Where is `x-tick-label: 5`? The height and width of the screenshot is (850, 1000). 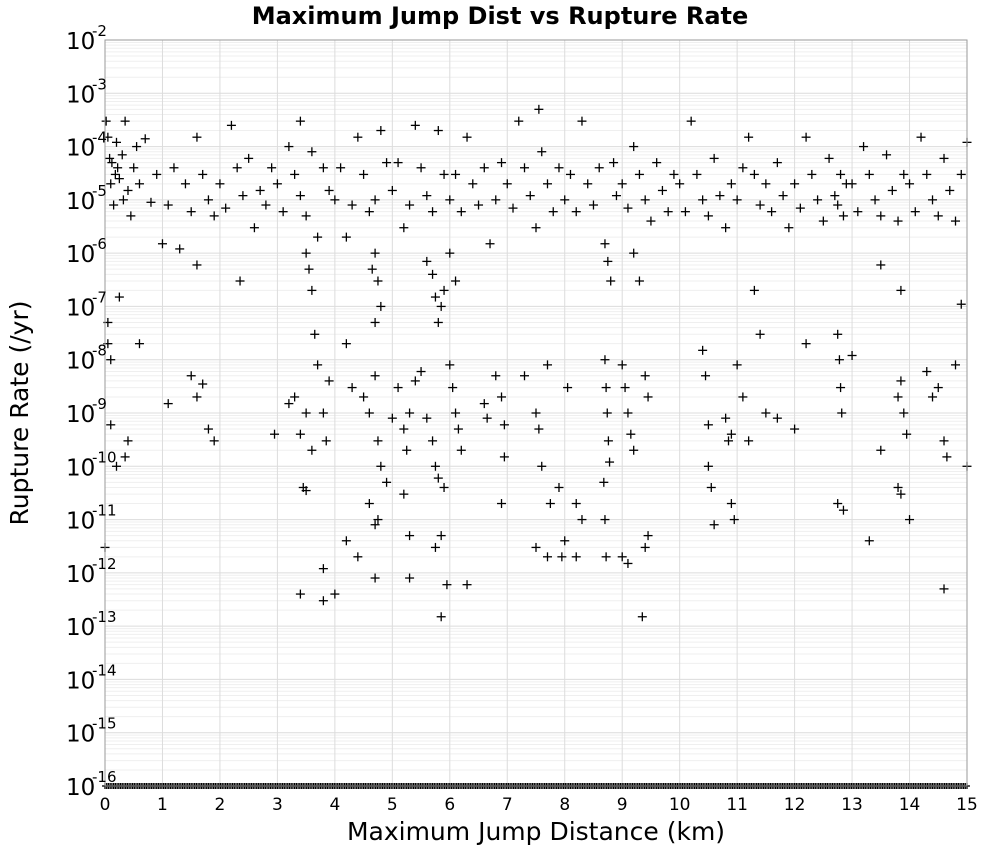
x-tick-label: 5 is located at coordinates (392, 805).